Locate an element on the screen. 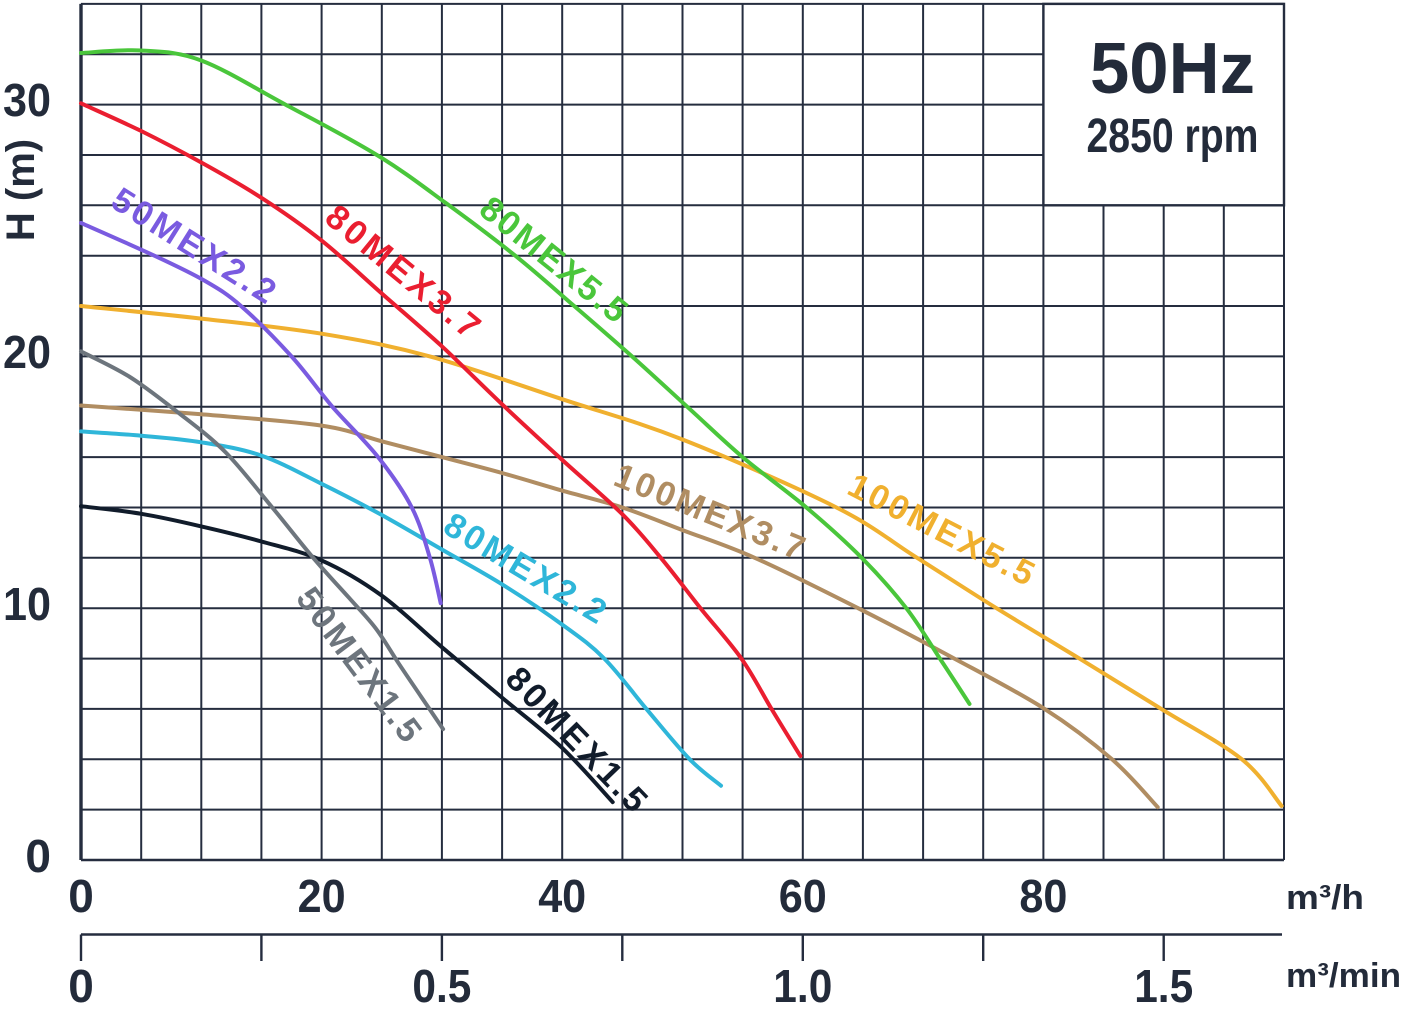 The width and height of the screenshot is (1402, 1010). svg-text: 2850 rpm is located at coordinates (1173, 136).